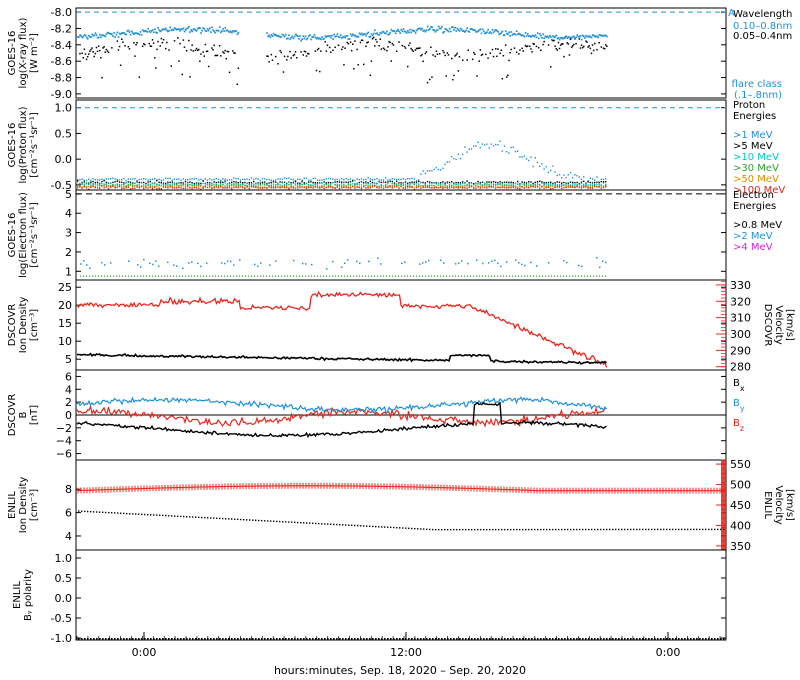  Describe the element at coordinates (754, 116) in the screenshot. I see `legend-entry: Energies` at that location.